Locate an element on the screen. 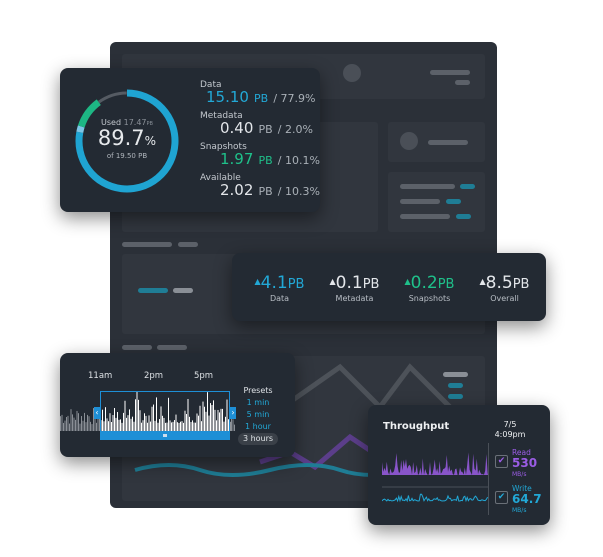 The height and width of the screenshot is (557, 603). donut-data-segment is located at coordinates (127, 141).